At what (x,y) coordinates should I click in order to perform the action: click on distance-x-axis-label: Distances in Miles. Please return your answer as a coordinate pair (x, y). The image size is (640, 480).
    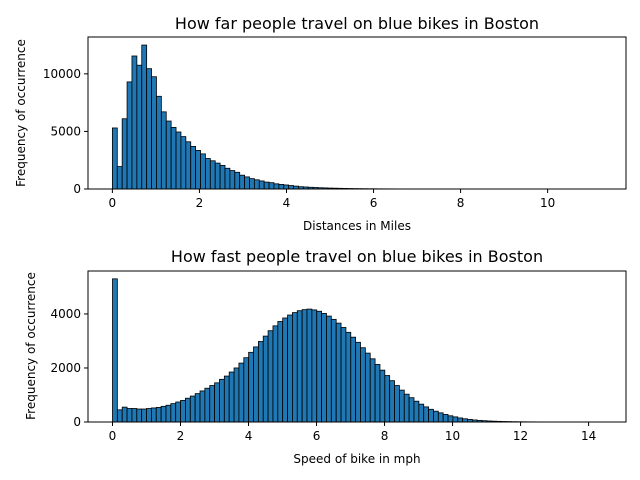
    Looking at the image, I should click on (357, 226).